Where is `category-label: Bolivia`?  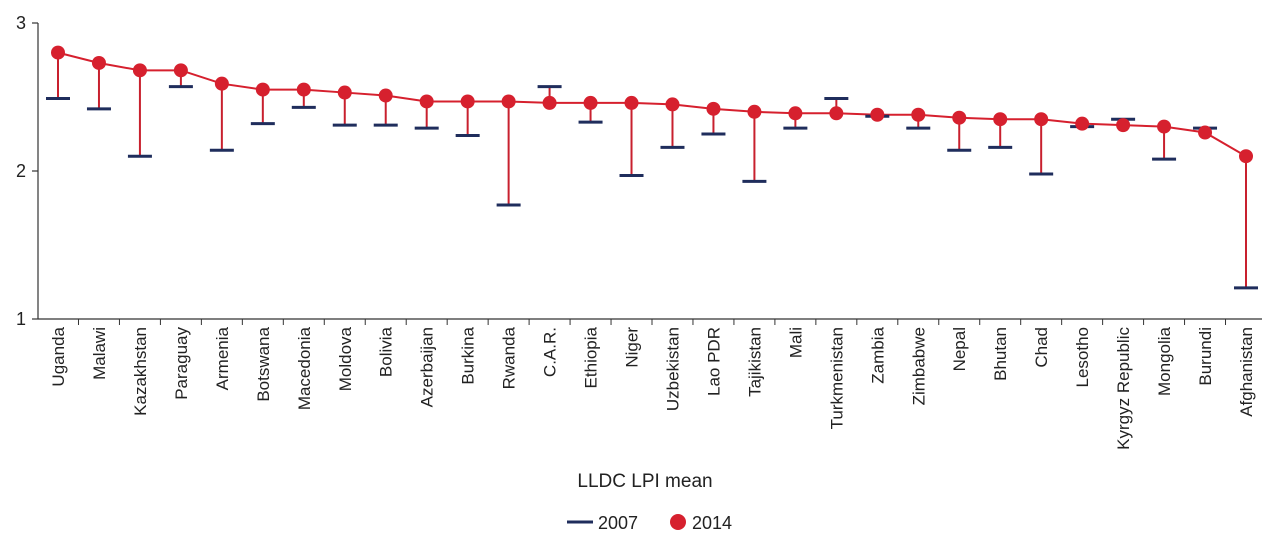
category-label: Bolivia is located at coordinates (386, 351).